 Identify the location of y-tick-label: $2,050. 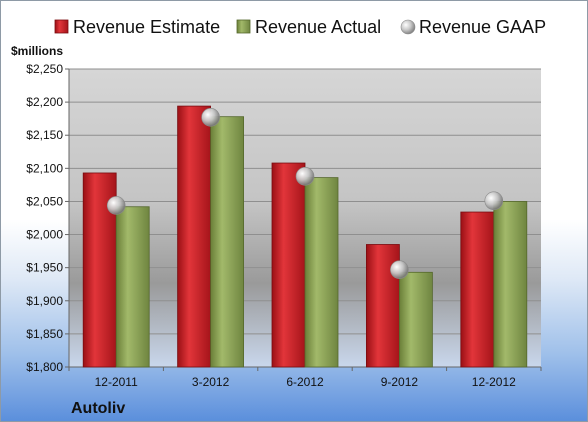
(44, 201).